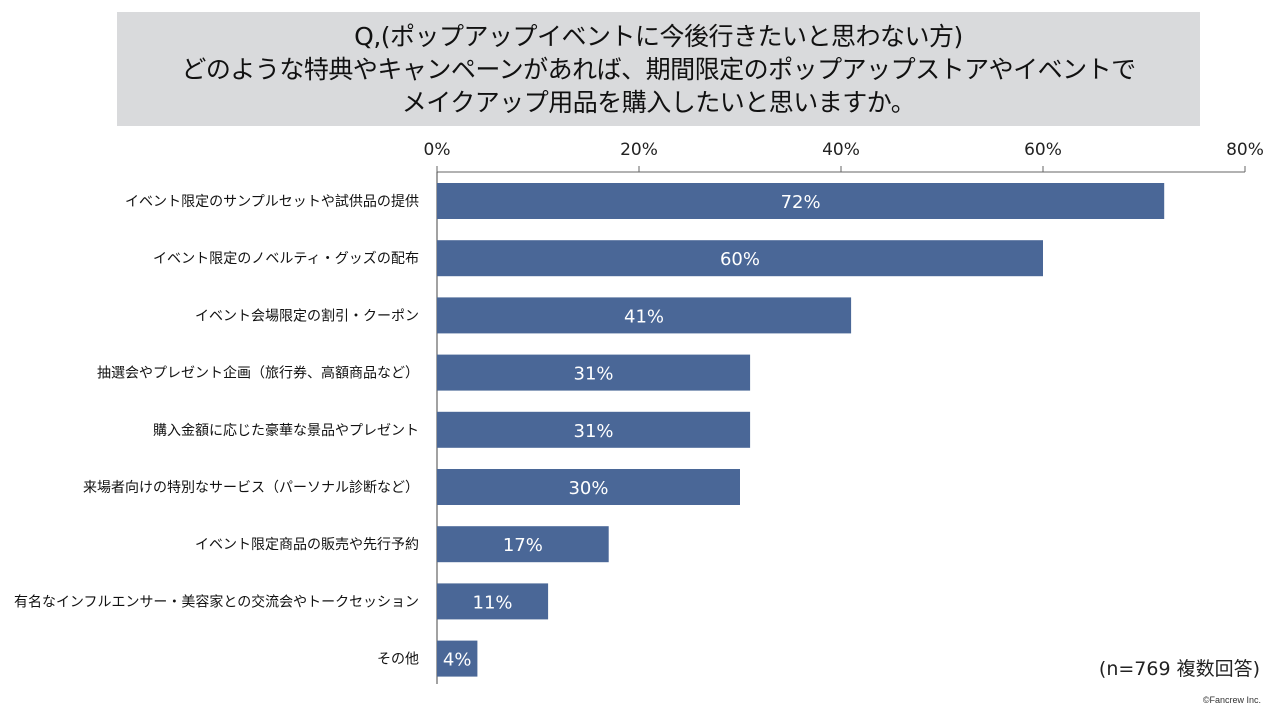 This screenshot has width=1280, height=720. I want to click on copyright: ©Fancrew Inc., so click(1231, 700).